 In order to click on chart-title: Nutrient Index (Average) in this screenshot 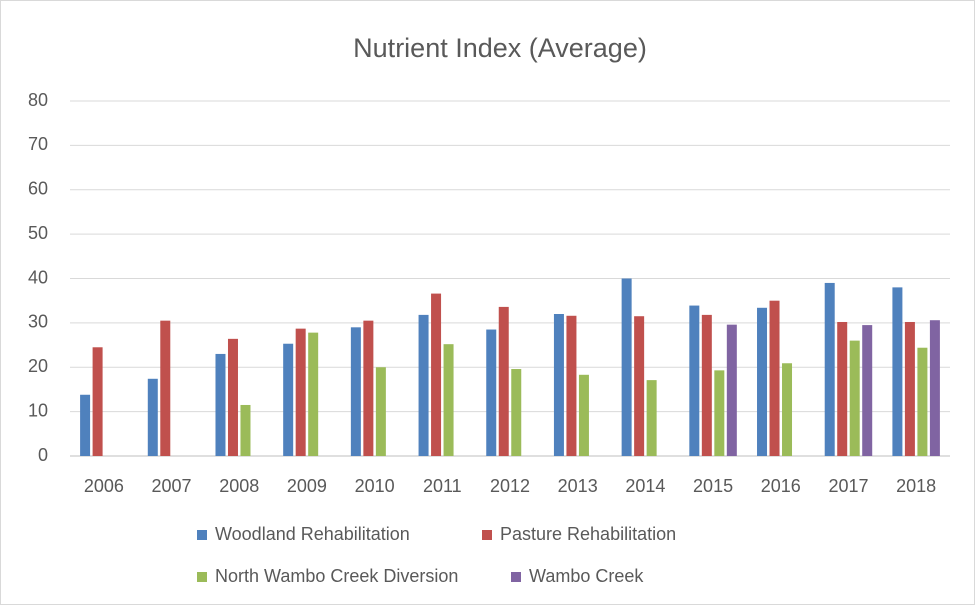, I will do `click(500, 48)`.